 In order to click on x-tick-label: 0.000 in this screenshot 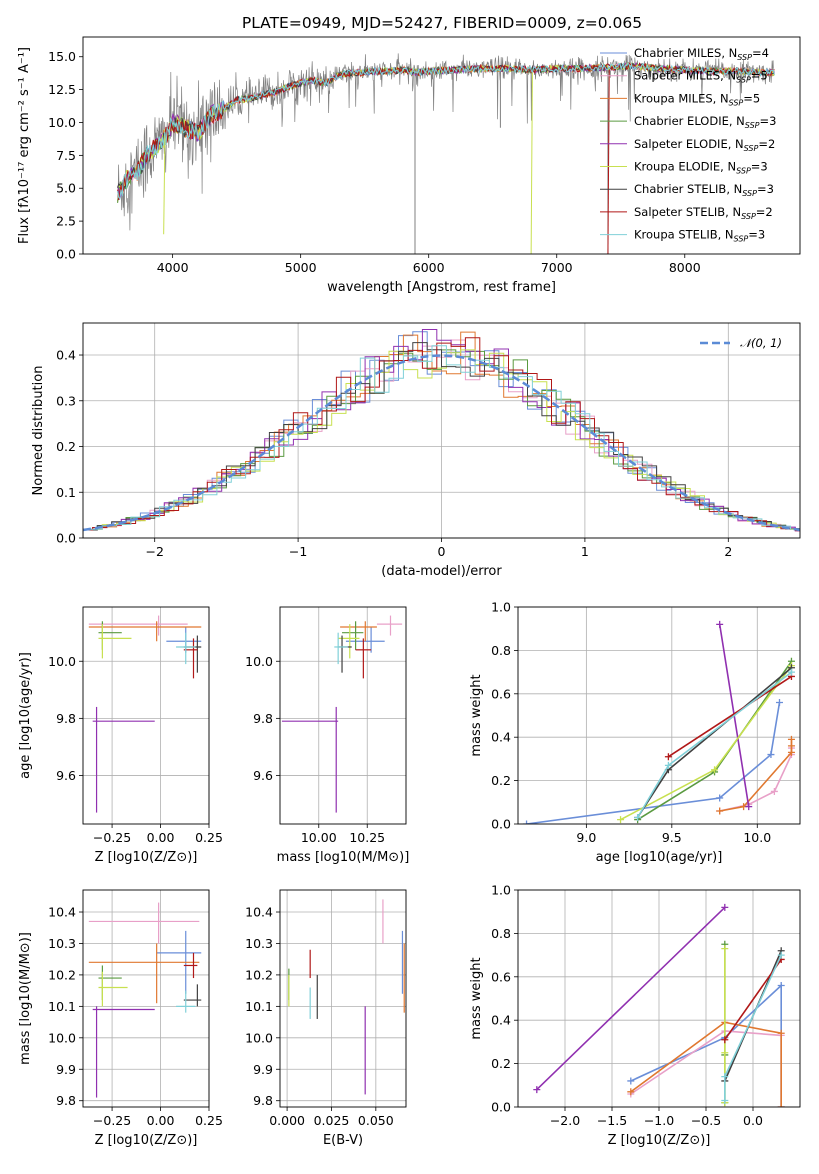, I will do `click(287, 1120)`.